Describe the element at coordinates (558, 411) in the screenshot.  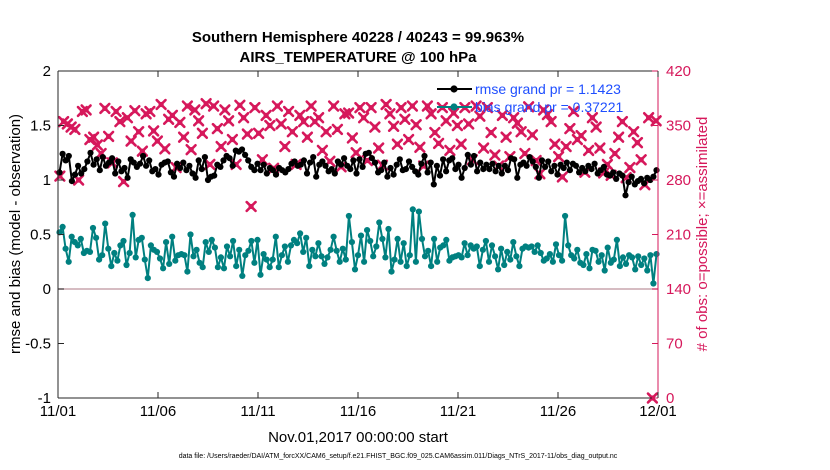
I see `x-tick-label: 11/26` at that location.